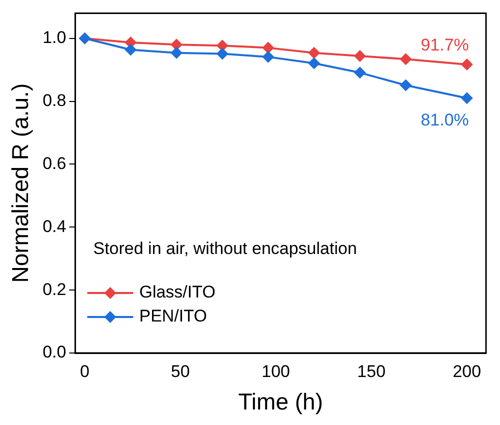 This screenshot has width=500, height=425. What do you see at coordinates (280, 401) in the screenshot?
I see `x-axis-title: Time (h)` at bounding box center [280, 401].